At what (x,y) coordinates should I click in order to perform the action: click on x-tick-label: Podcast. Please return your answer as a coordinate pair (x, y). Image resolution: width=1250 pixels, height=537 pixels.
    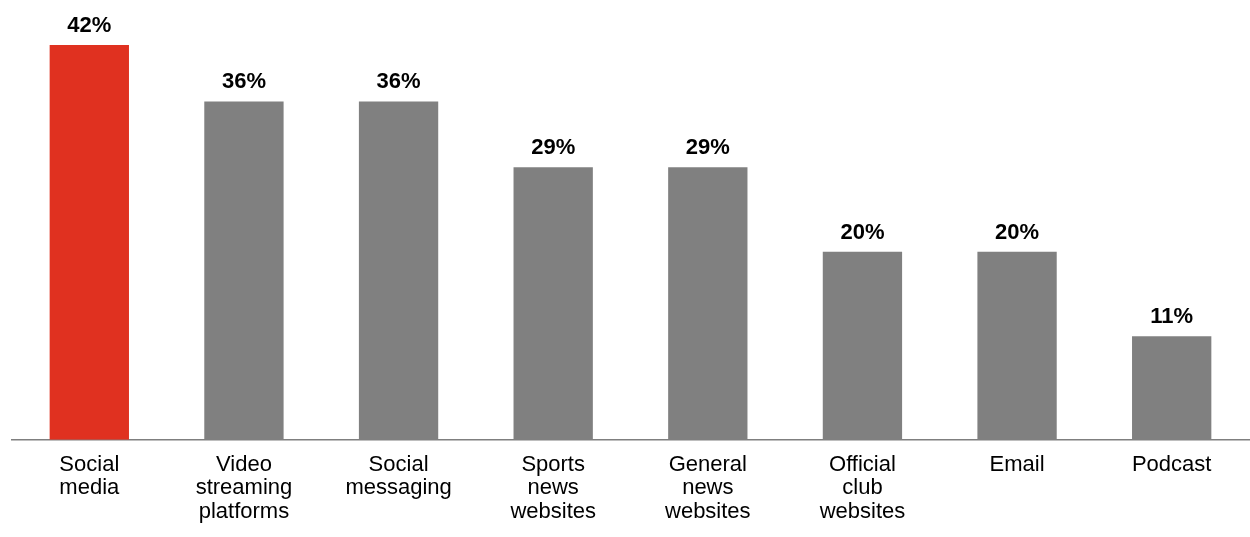
    Looking at the image, I should click on (1171, 464).